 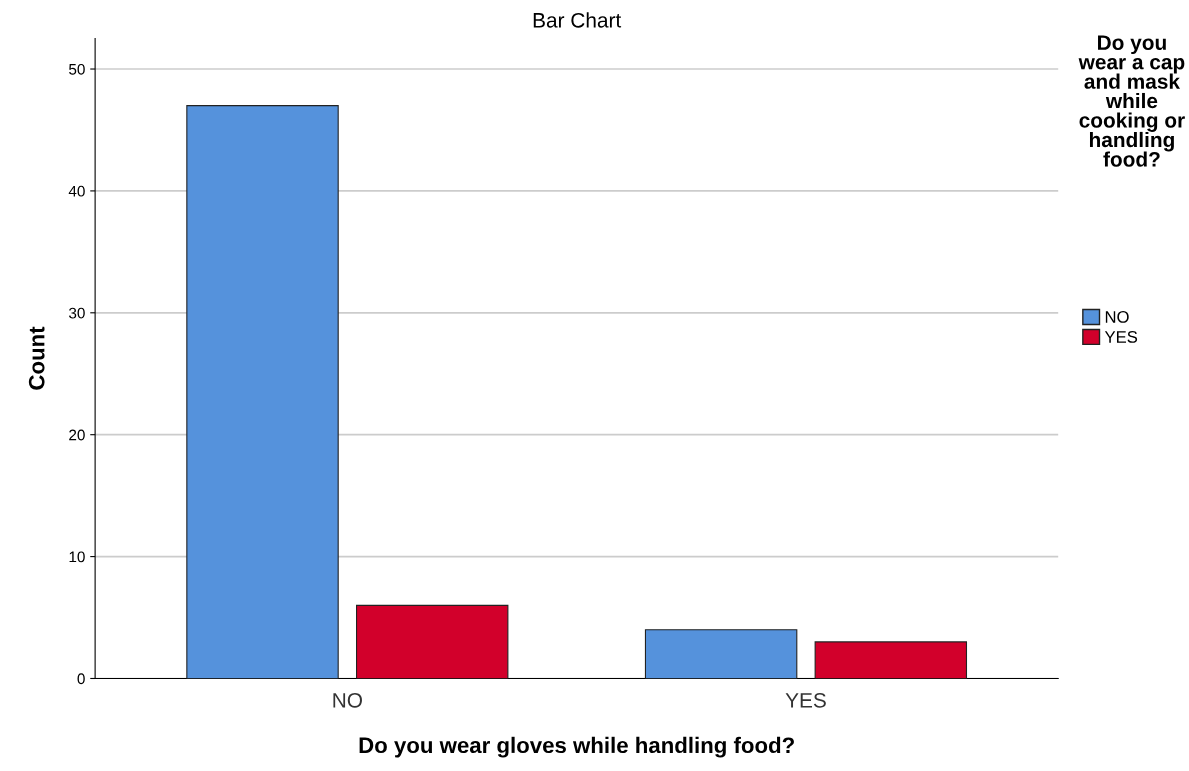 I want to click on legend-title: Do you wear a cap and mask while cooking or handling food?, so click(x=1131, y=101).